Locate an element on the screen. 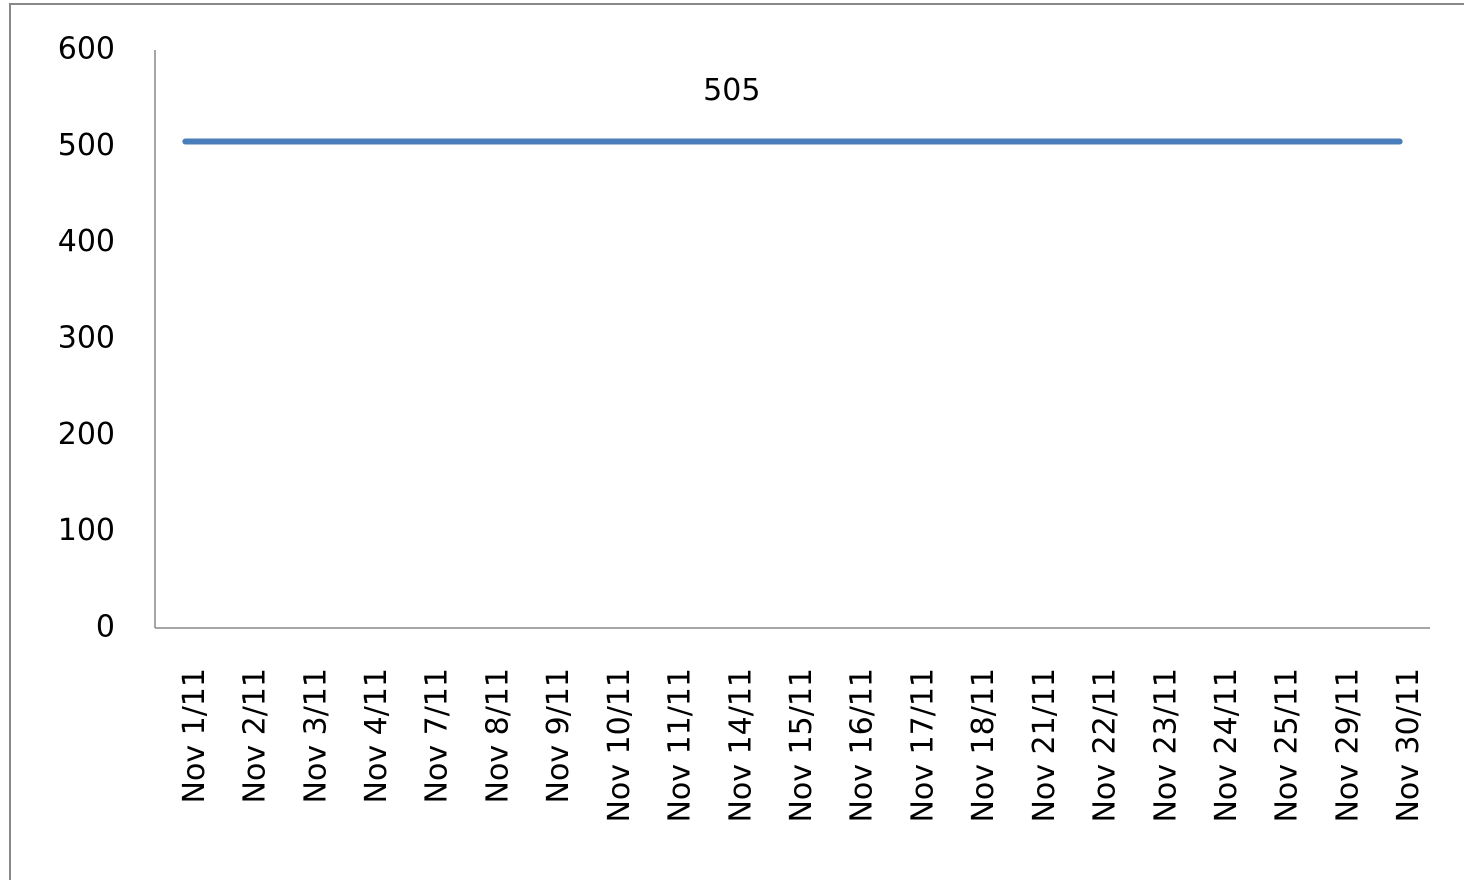  x-tick-label: Nov 29/11 is located at coordinates (1347, 745).